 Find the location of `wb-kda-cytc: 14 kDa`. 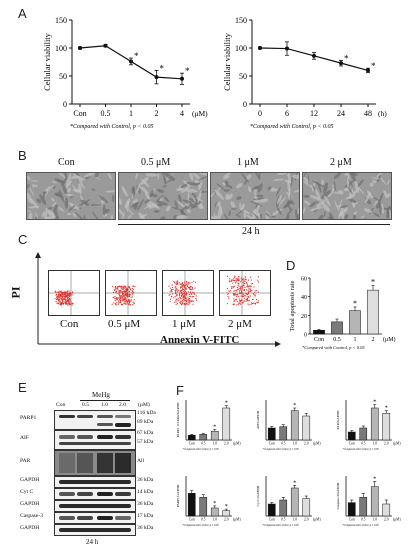

wb-kda-cytc: 14 kDa is located at coordinates (145, 492).